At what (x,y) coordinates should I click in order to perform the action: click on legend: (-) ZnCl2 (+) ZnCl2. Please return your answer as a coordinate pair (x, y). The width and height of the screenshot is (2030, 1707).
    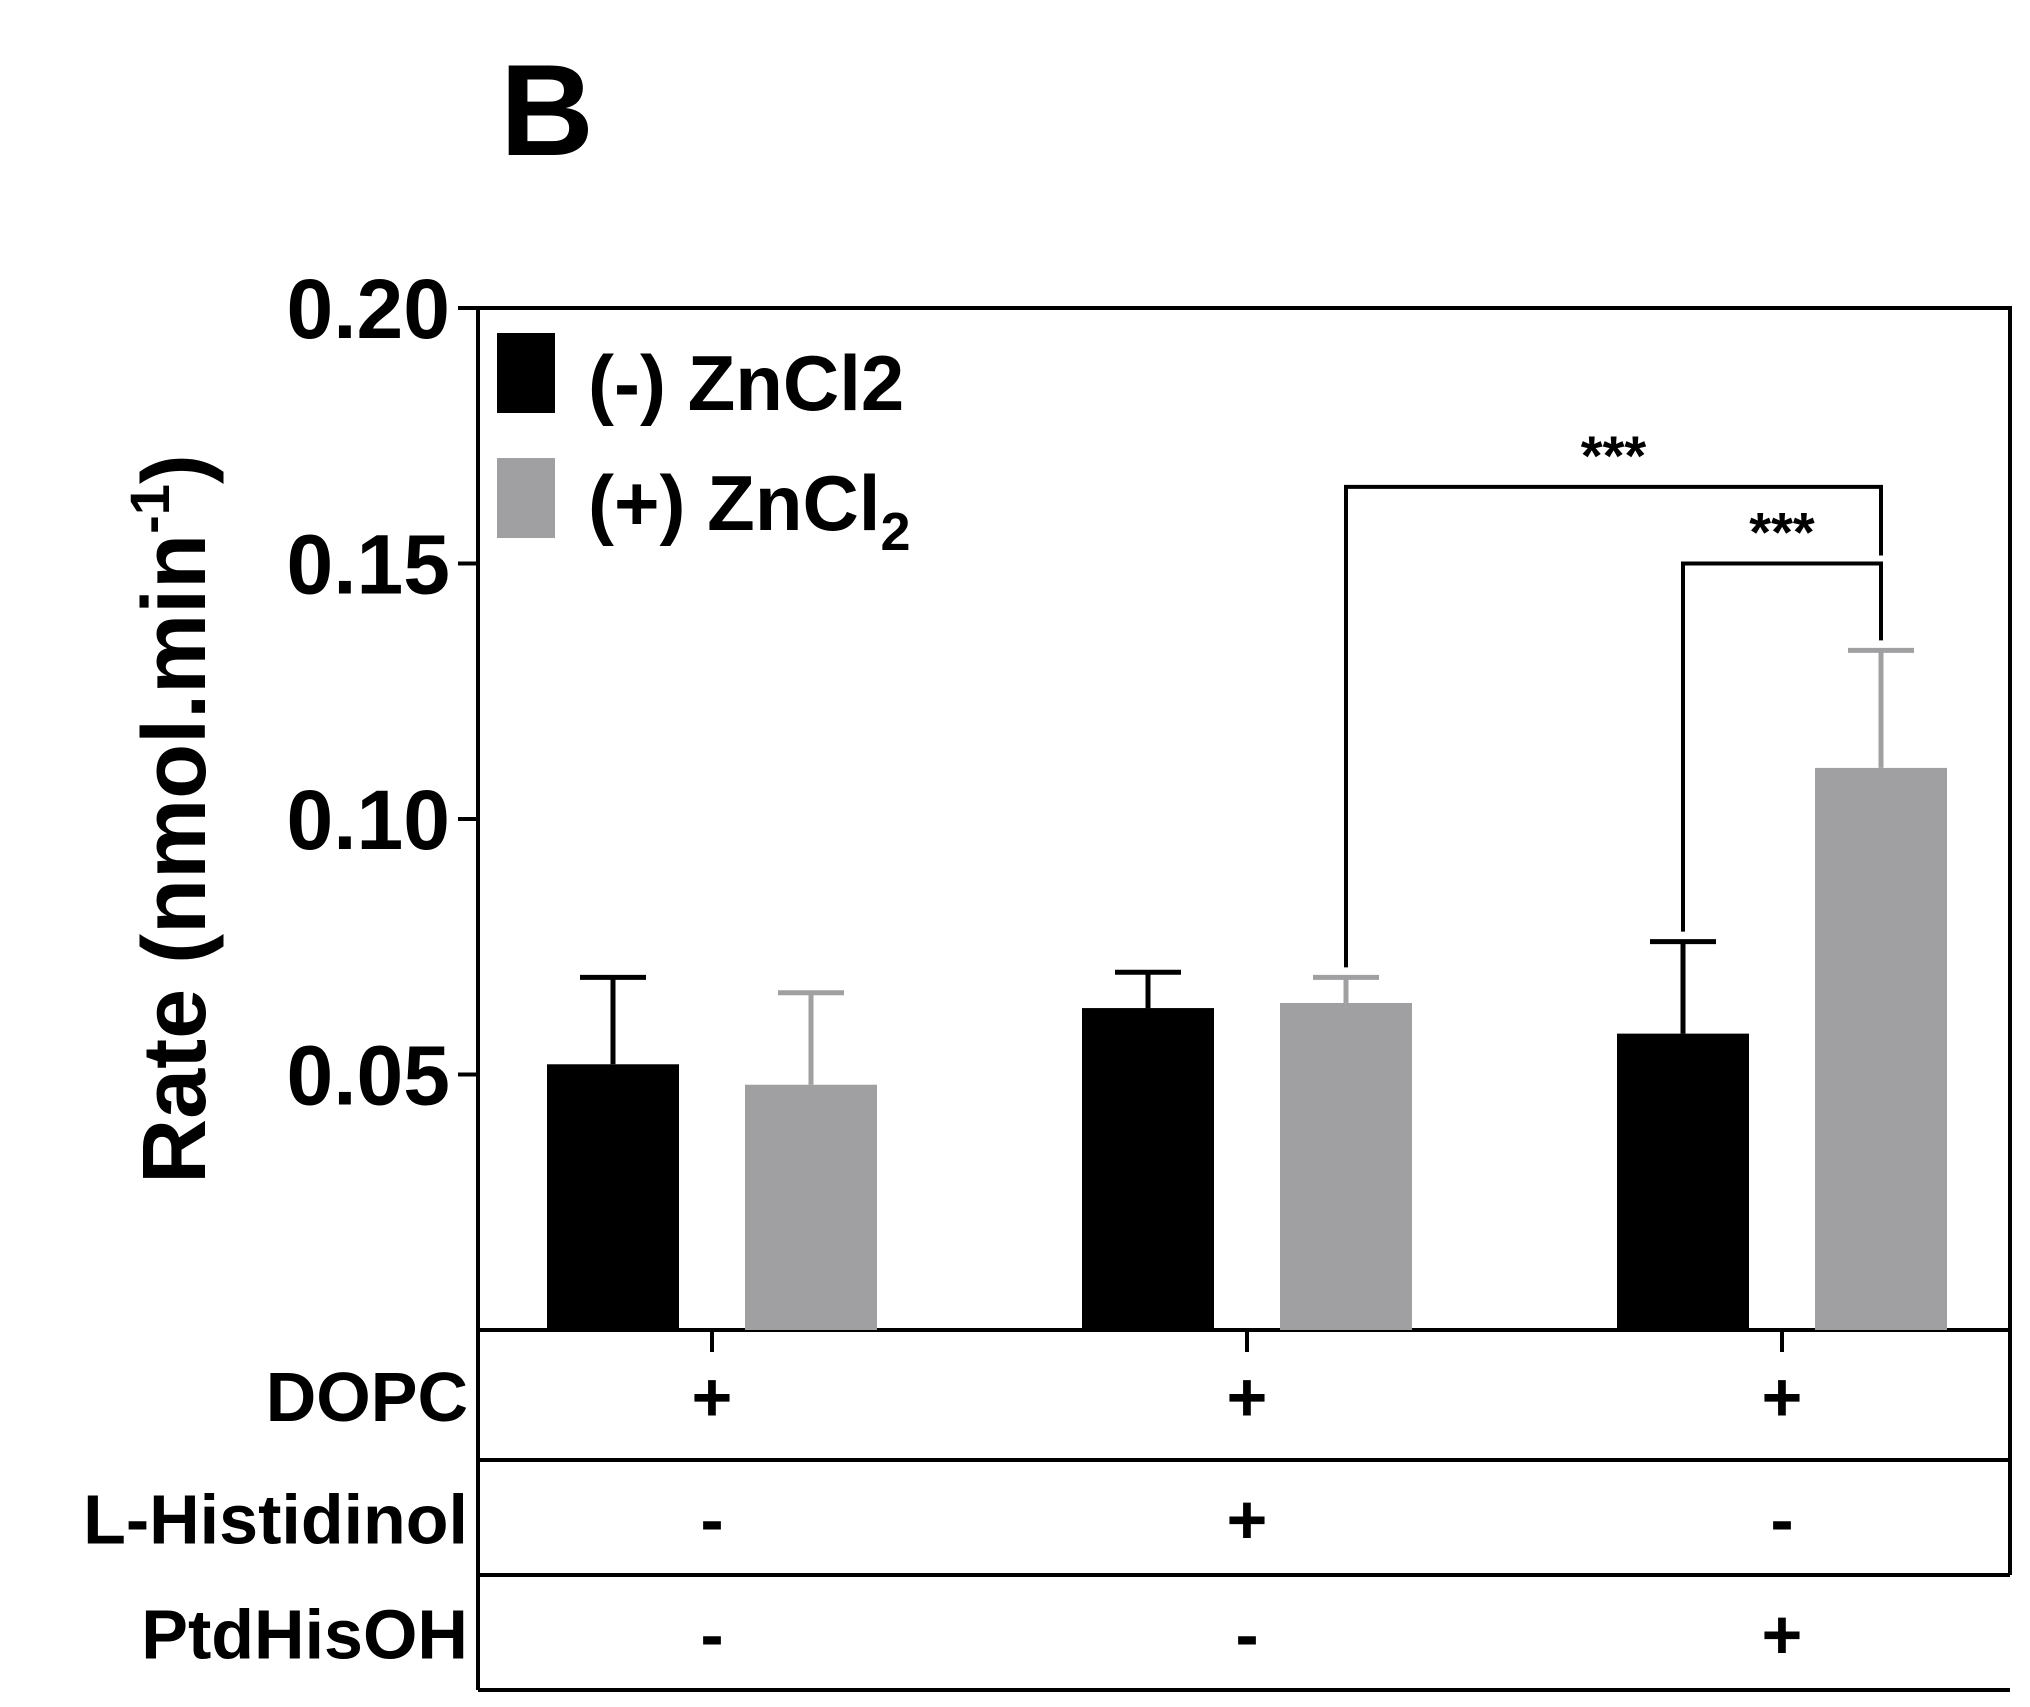
    Looking at the image, I should click on (704, 447).